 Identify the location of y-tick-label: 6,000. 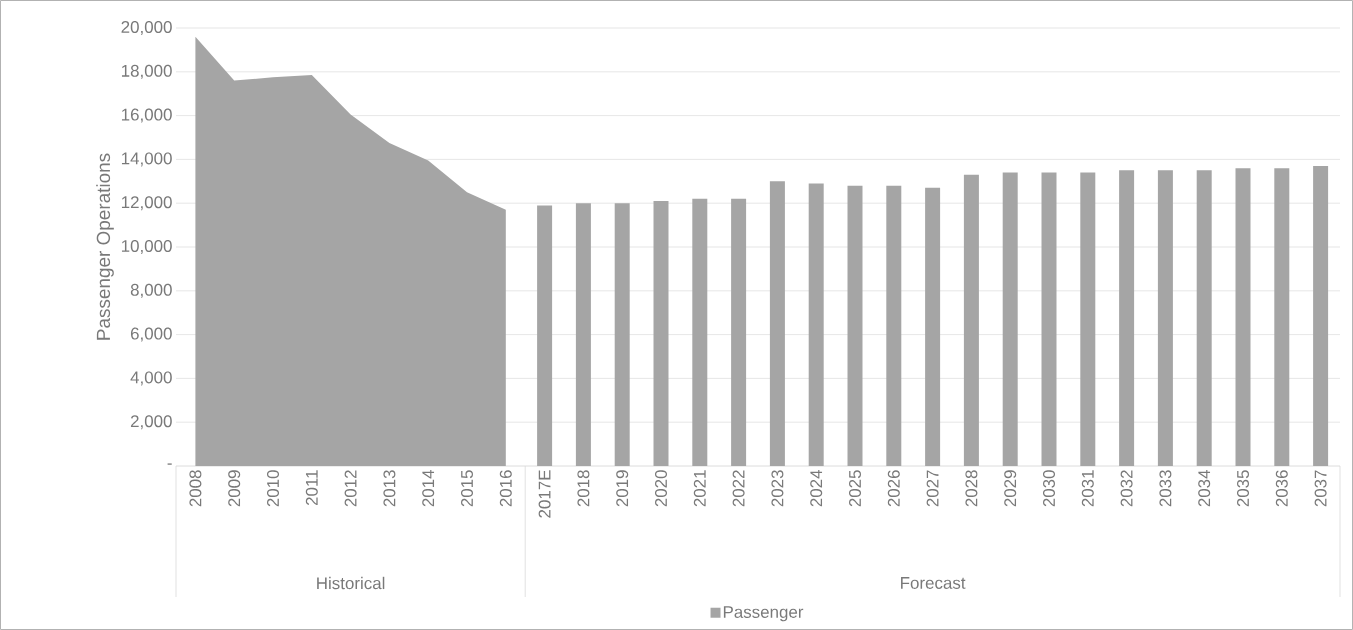
(151, 334).